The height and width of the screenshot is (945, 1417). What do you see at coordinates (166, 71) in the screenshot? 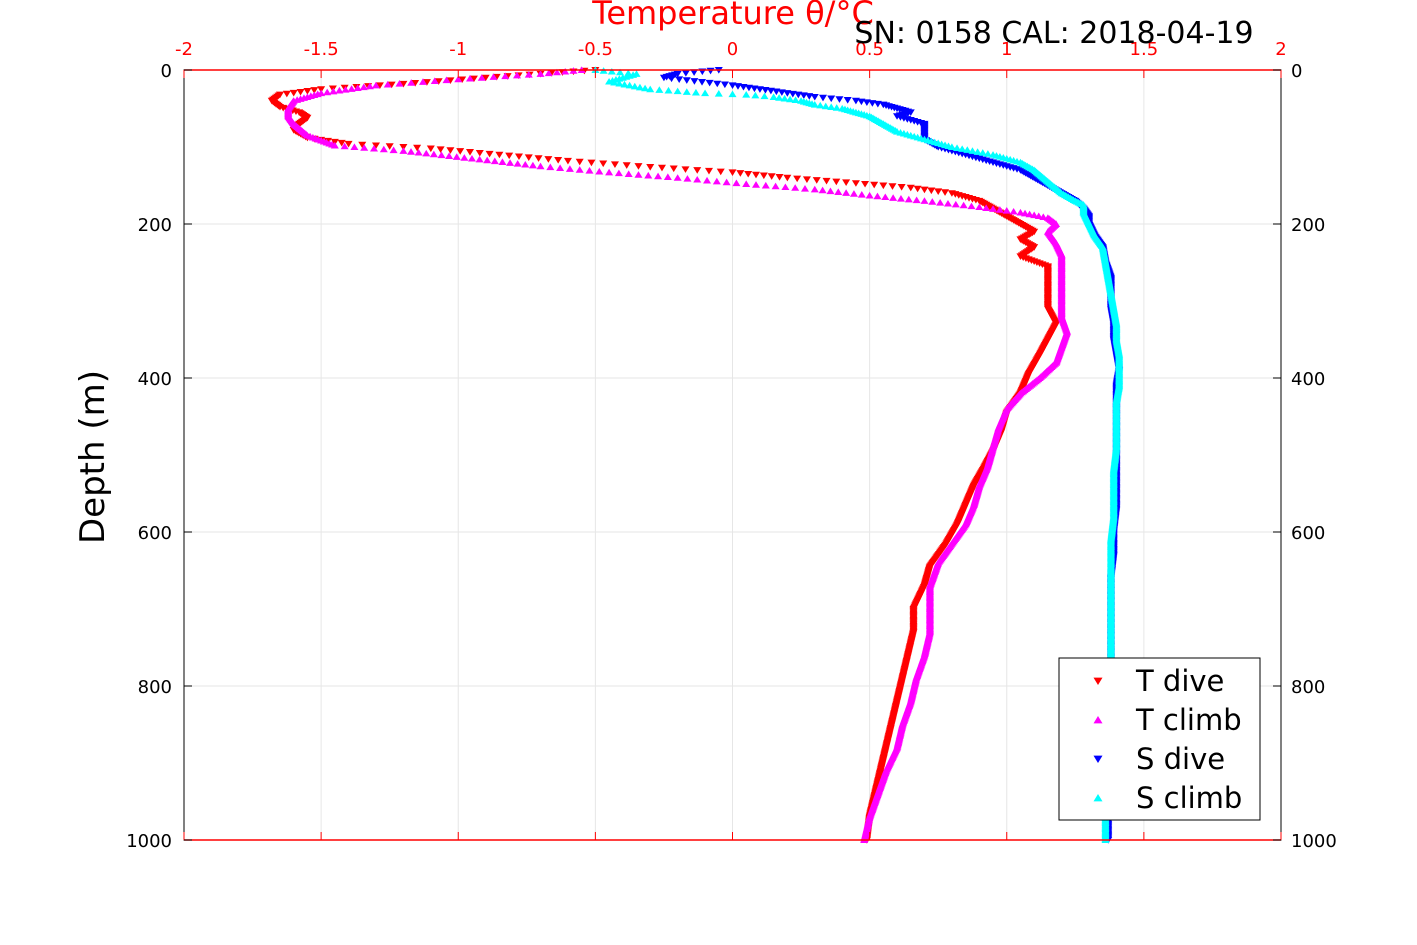
I see `y-tick-label-left: 0` at bounding box center [166, 71].